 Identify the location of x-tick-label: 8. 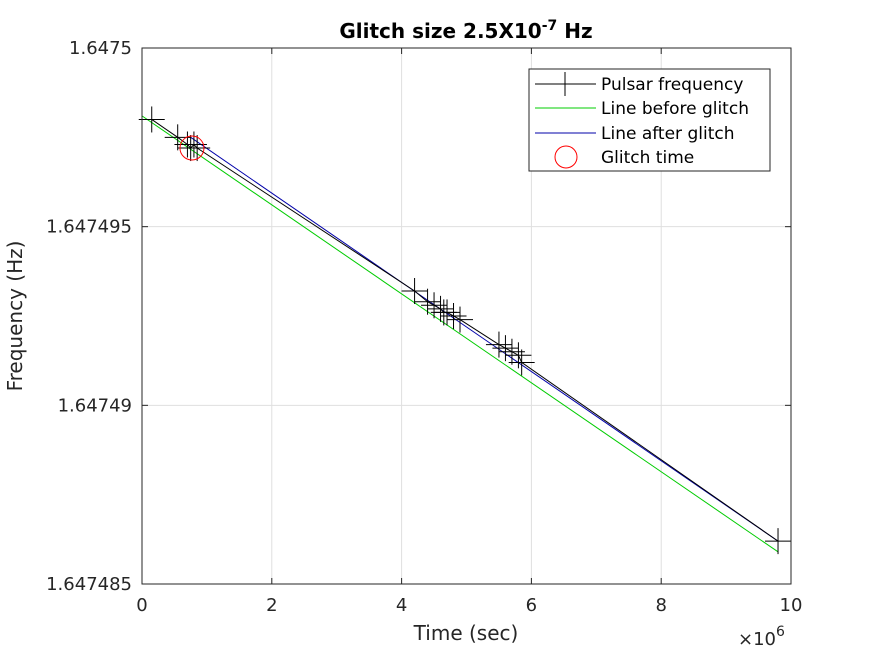
(660, 605).